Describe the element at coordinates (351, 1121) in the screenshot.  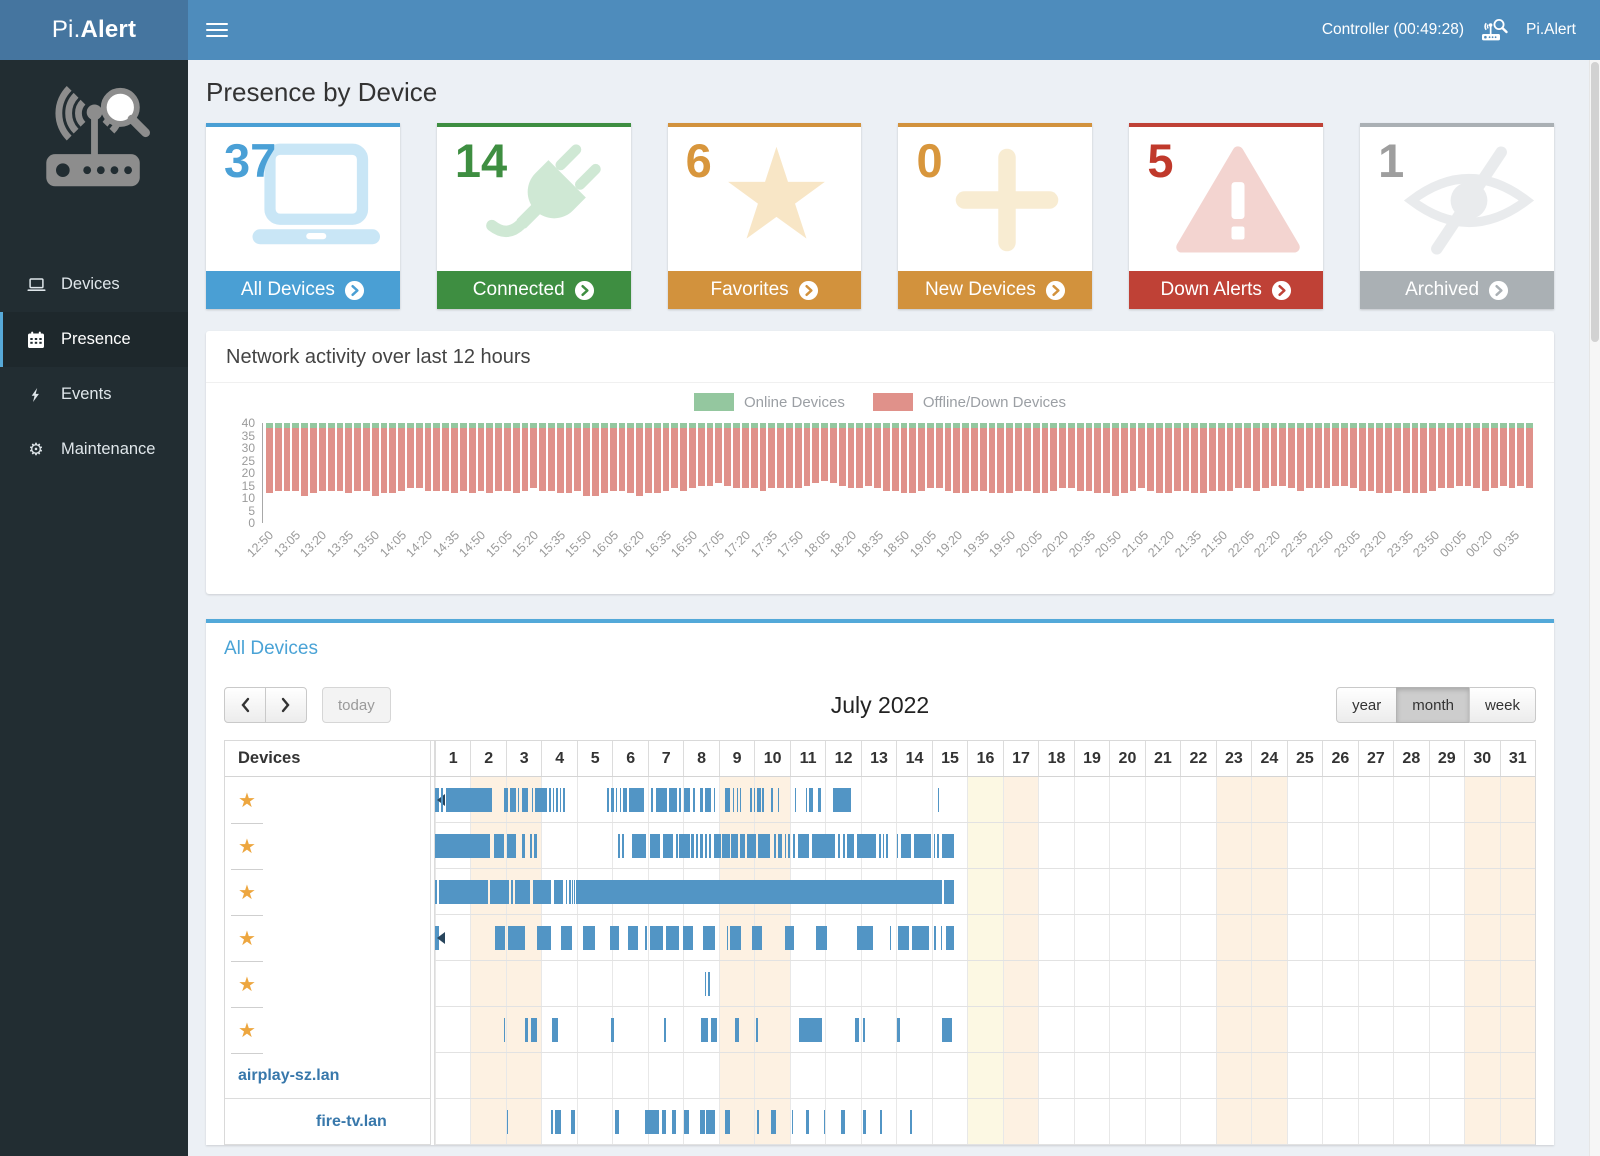
I see `device-name-link: fire-tv.lan` at that location.